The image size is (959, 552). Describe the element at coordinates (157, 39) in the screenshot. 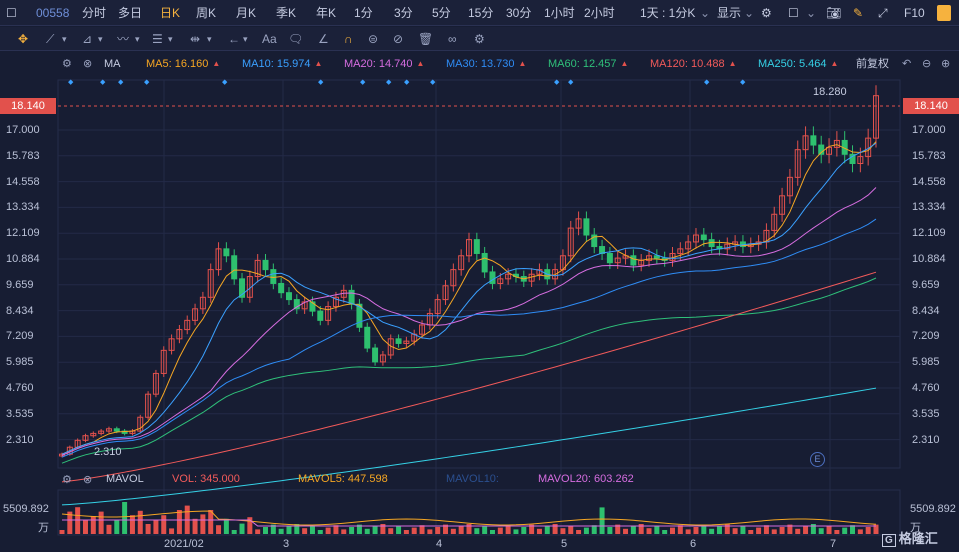

I see `fib-tool-icon: ☰` at that location.